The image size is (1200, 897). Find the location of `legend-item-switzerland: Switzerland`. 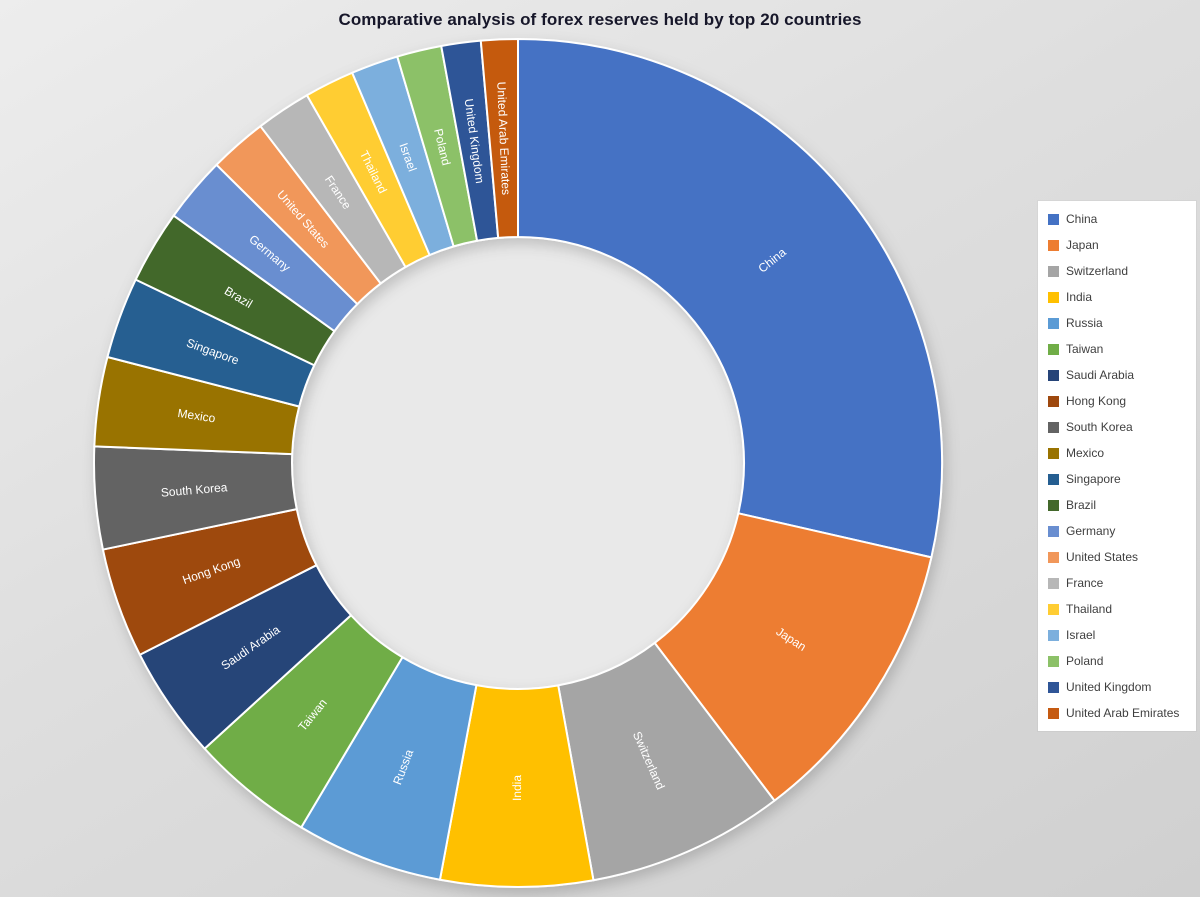

legend-item-switzerland: Switzerland is located at coordinates (1117, 271).